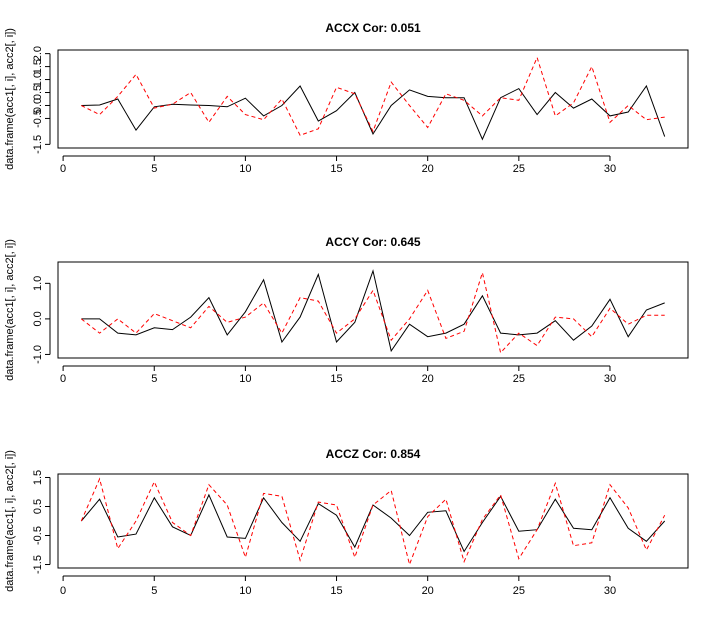 The height and width of the screenshot is (635, 723). What do you see at coordinates (373, 454) in the screenshot?
I see `chart-title: ACCZ Cor: 0.854` at bounding box center [373, 454].